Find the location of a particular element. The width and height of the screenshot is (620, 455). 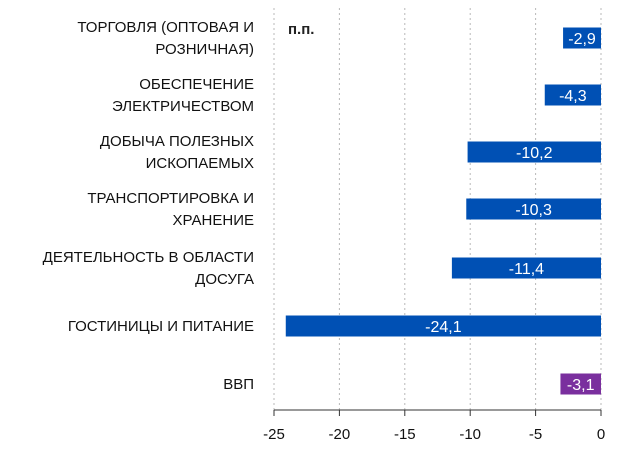

x-tick-label: -15 is located at coordinates (405, 434).